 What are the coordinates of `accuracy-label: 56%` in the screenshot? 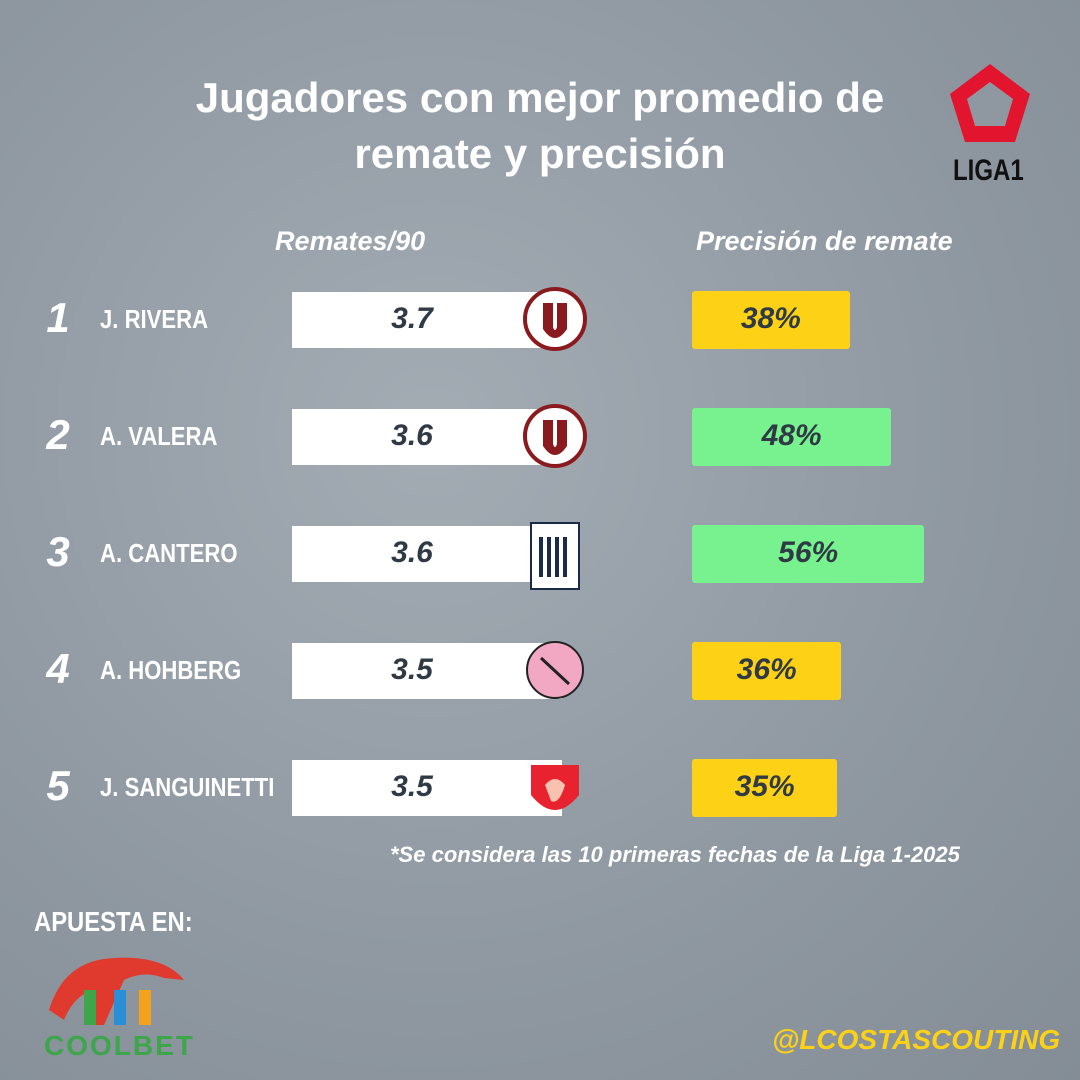 It's located at (808, 552).